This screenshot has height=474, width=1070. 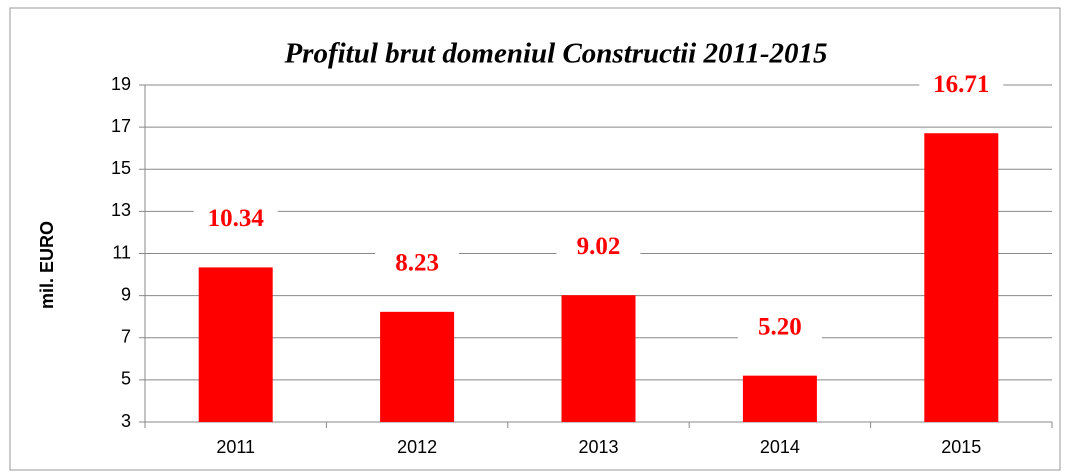 I want to click on x-tick-label: 2011, so click(x=235, y=447).